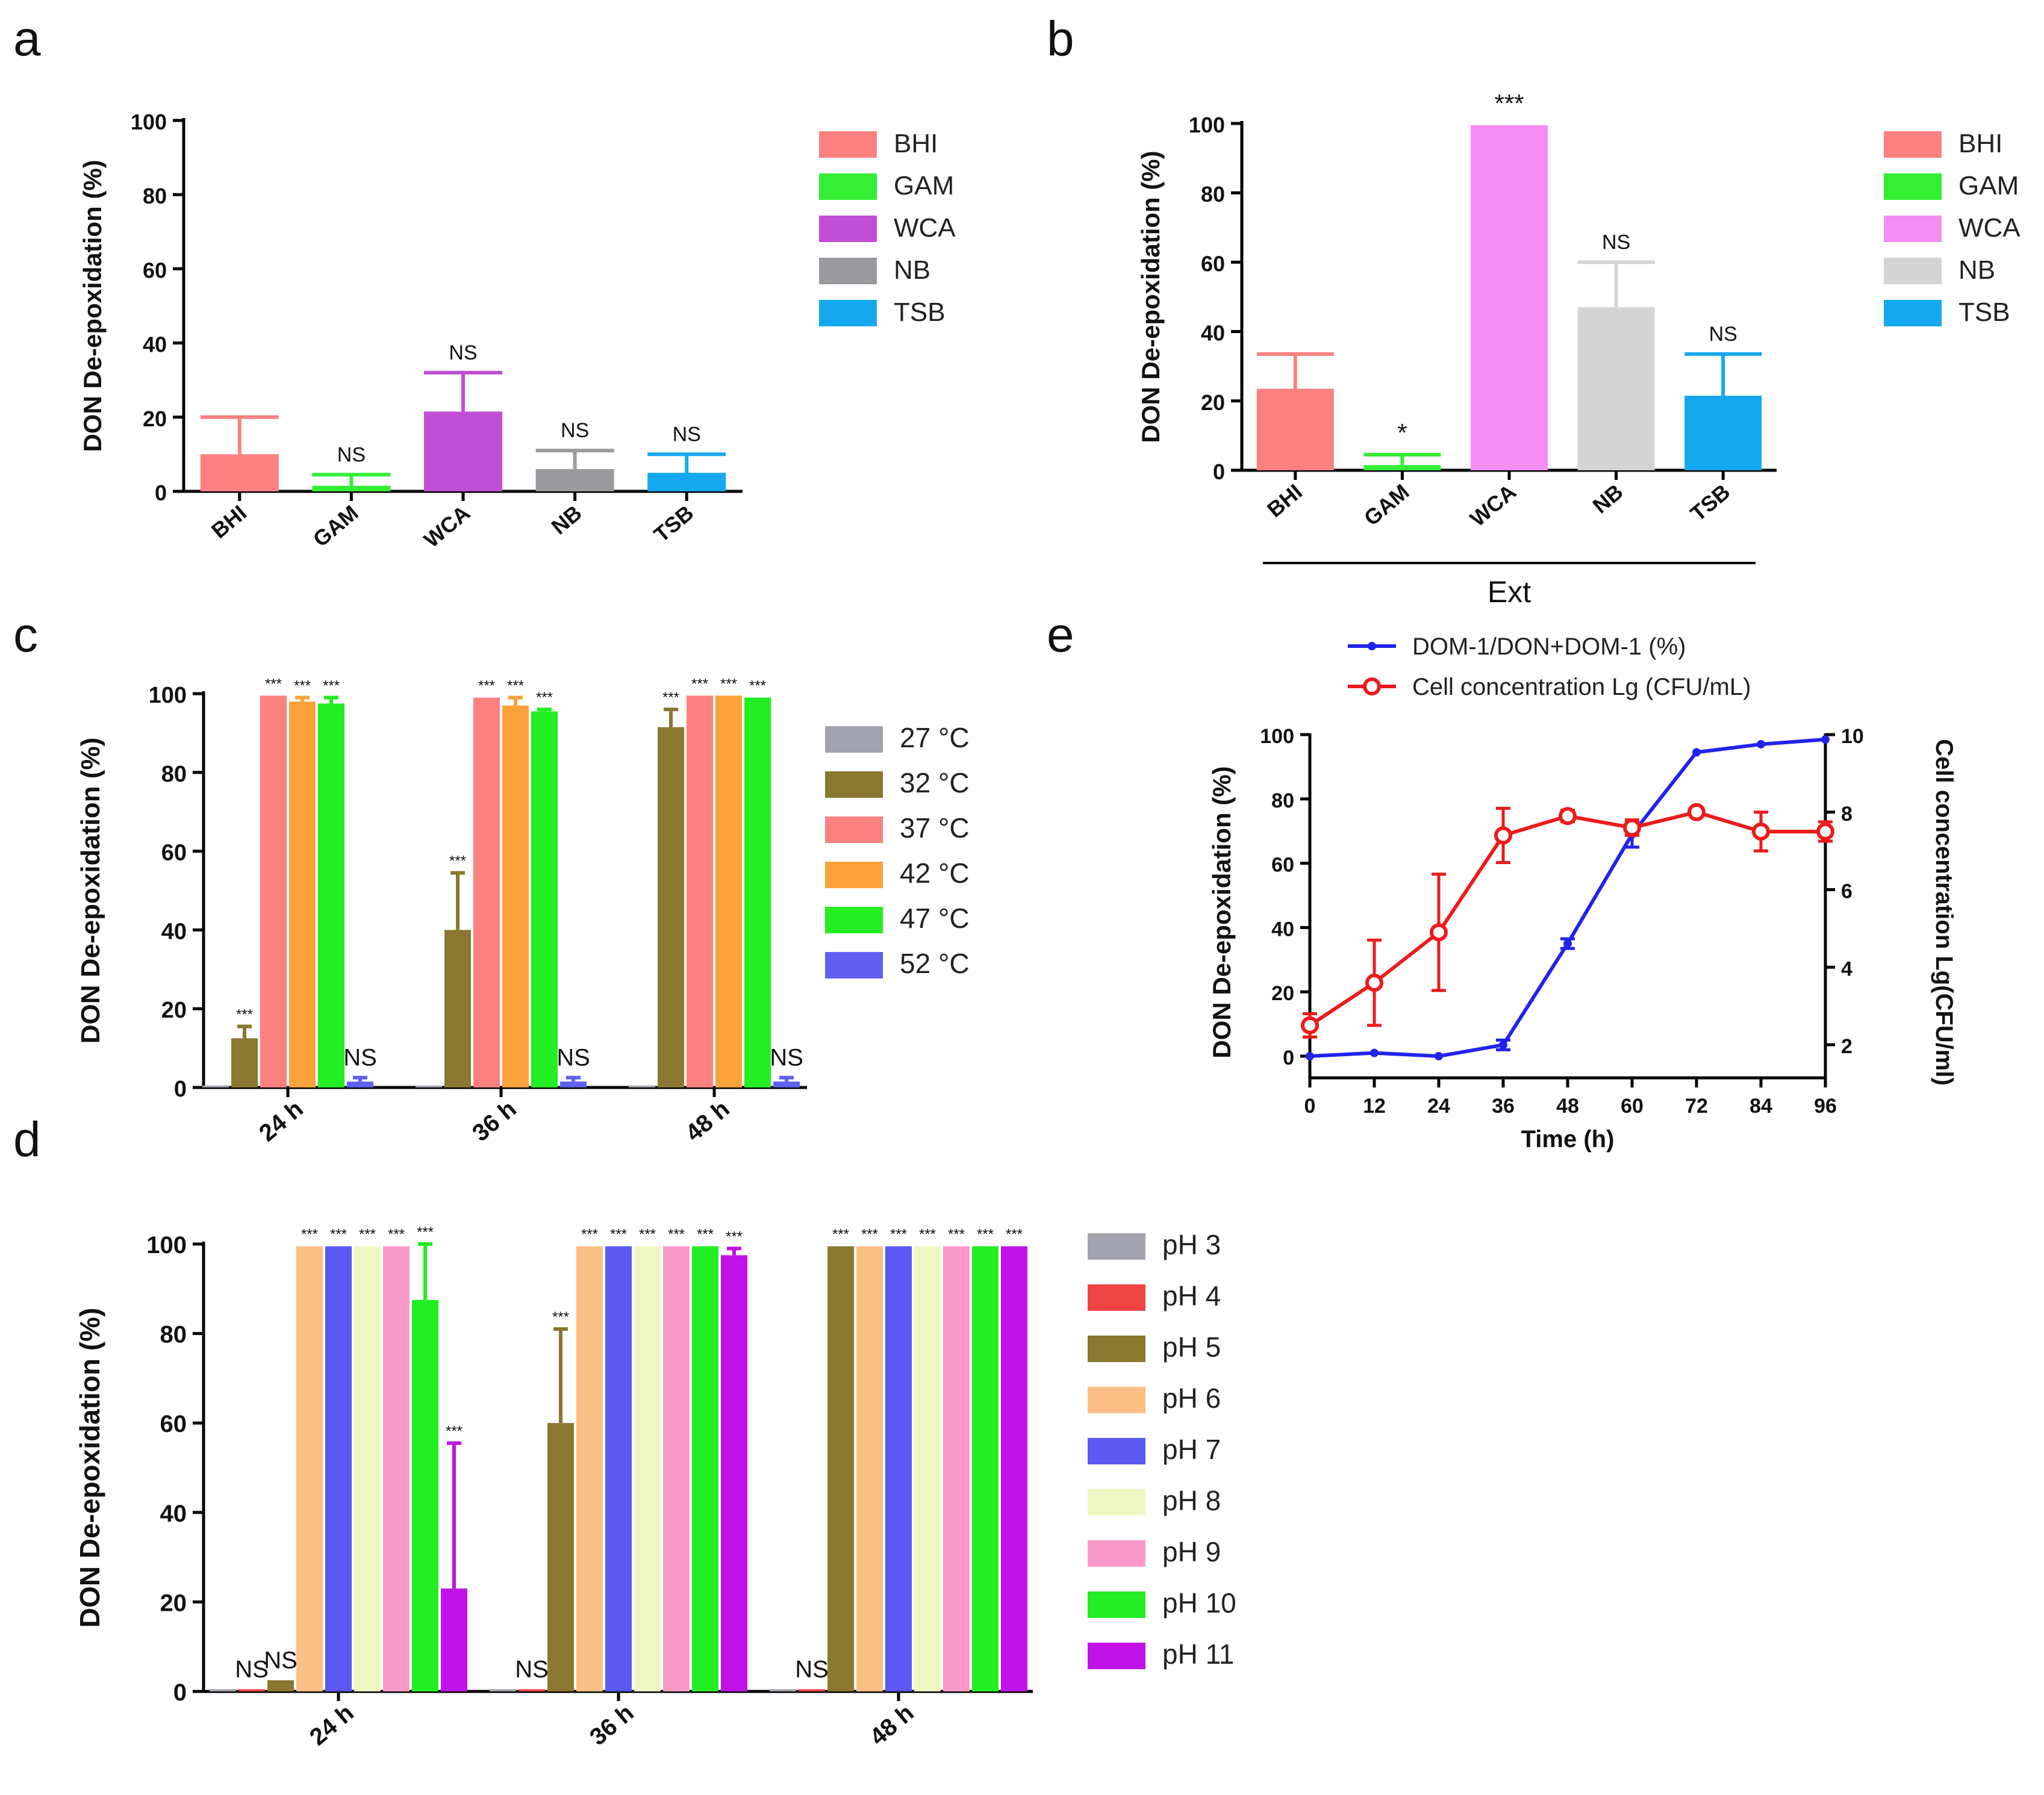 The image size is (2044, 1795). Describe the element at coordinates (1761, 1106) in the screenshot. I see `x-tick-label: 84` at that location.